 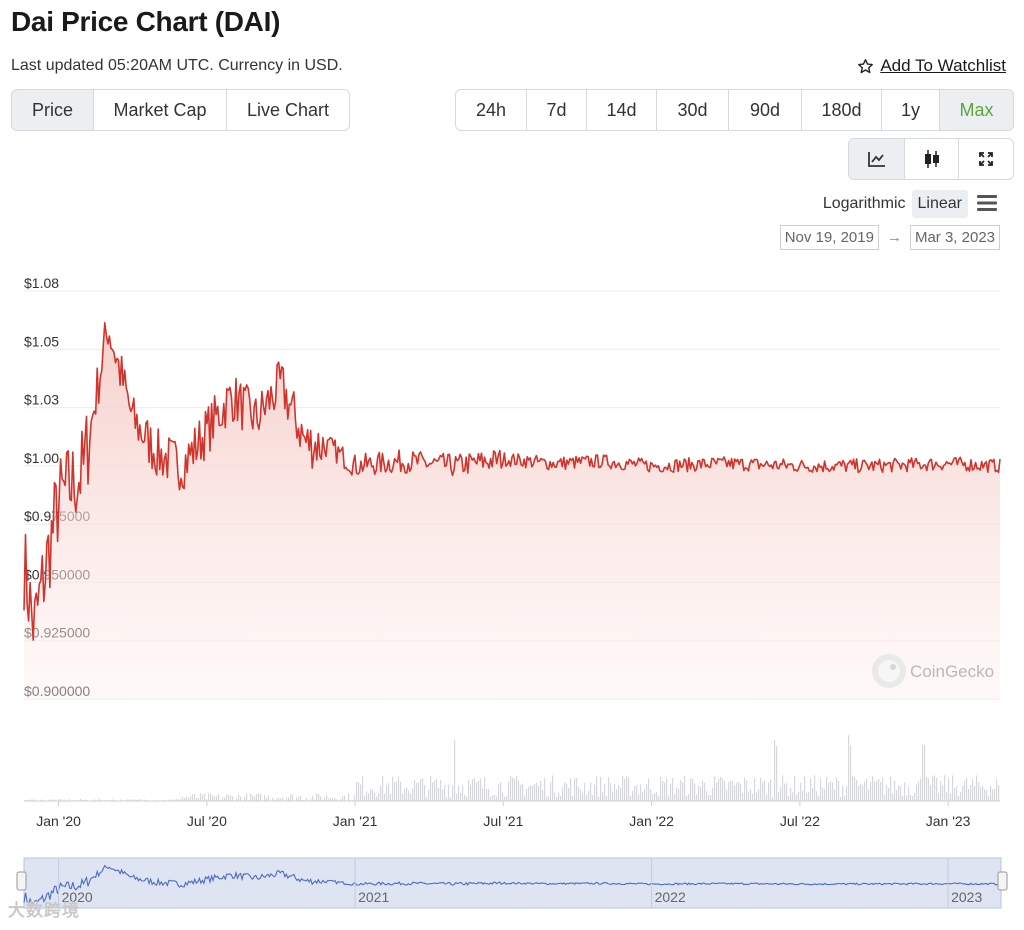 What do you see at coordinates (976, 110) in the screenshot?
I see `range-max-button: Max` at bounding box center [976, 110].